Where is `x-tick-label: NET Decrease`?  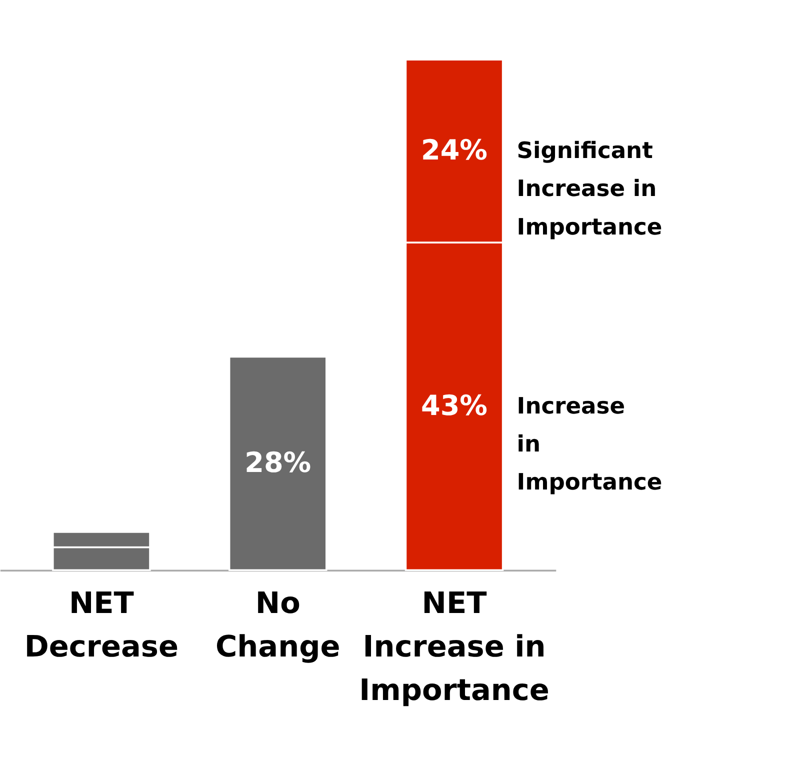 x-tick-label: NET Decrease is located at coordinates (101, 625).